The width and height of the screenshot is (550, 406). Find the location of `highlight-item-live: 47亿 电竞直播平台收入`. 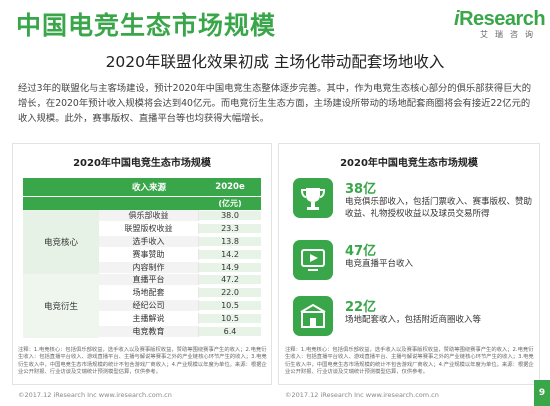

highlight-item-live: 47亿 电竞直播平台收入 is located at coordinates (411, 262).